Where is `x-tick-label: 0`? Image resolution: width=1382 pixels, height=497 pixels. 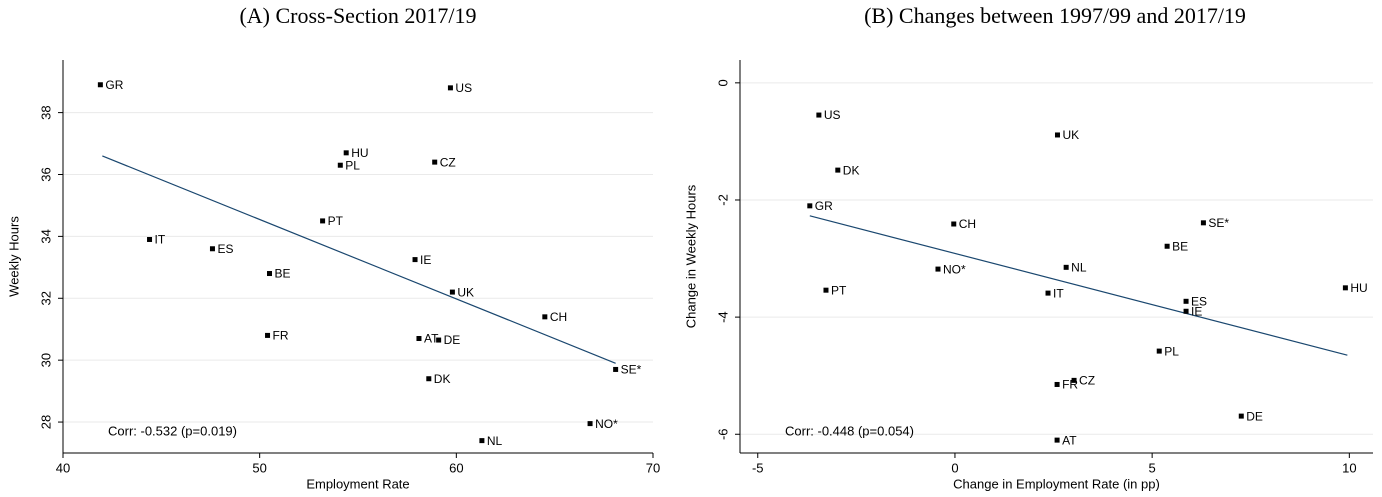
x-tick-label: 0 is located at coordinates (954, 467).